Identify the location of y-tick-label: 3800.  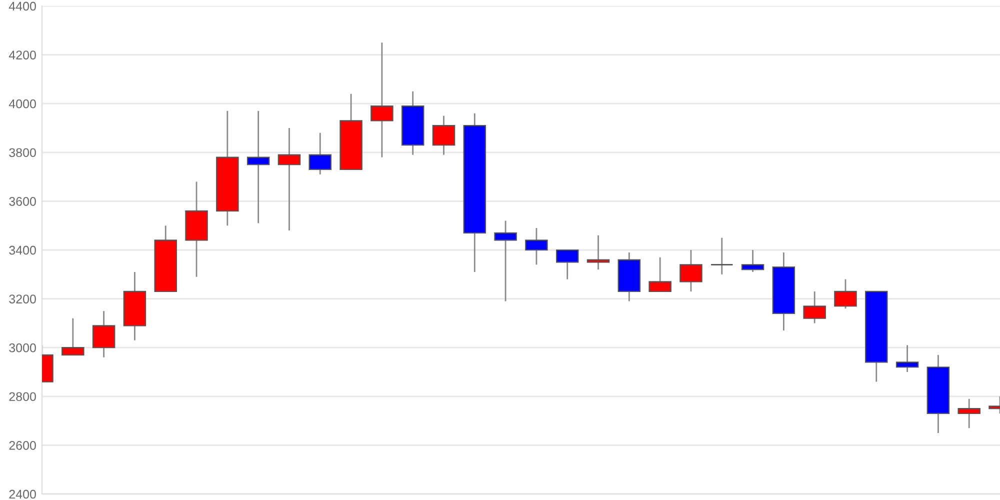
(22, 153).